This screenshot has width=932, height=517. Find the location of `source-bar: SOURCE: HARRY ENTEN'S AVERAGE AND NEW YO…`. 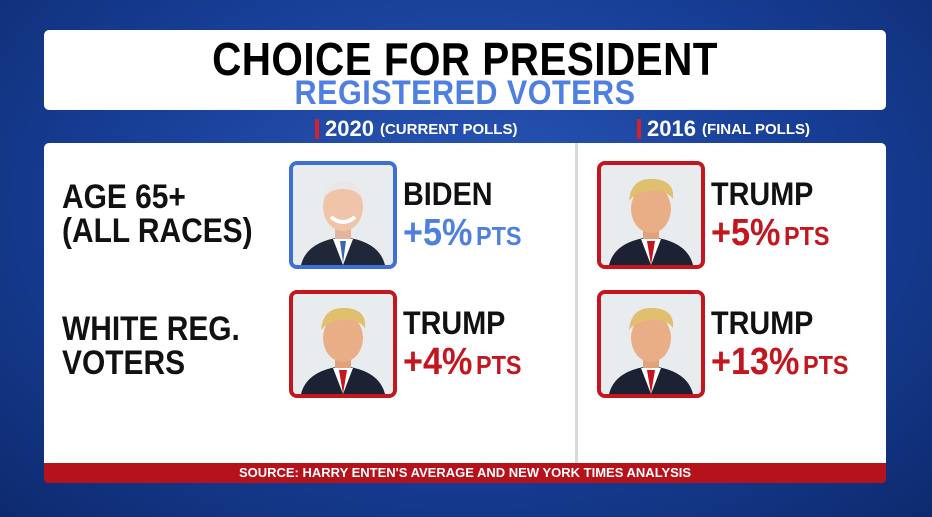

source-bar: SOURCE: HARRY ENTEN'S AVERAGE AND NEW YO… is located at coordinates (465, 473).